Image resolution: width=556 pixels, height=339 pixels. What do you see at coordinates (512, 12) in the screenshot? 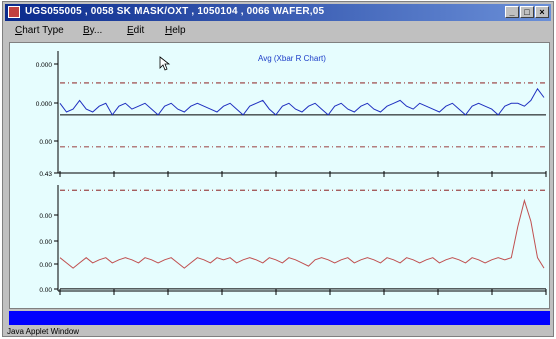
I see `minimize-button: _` at bounding box center [512, 12].